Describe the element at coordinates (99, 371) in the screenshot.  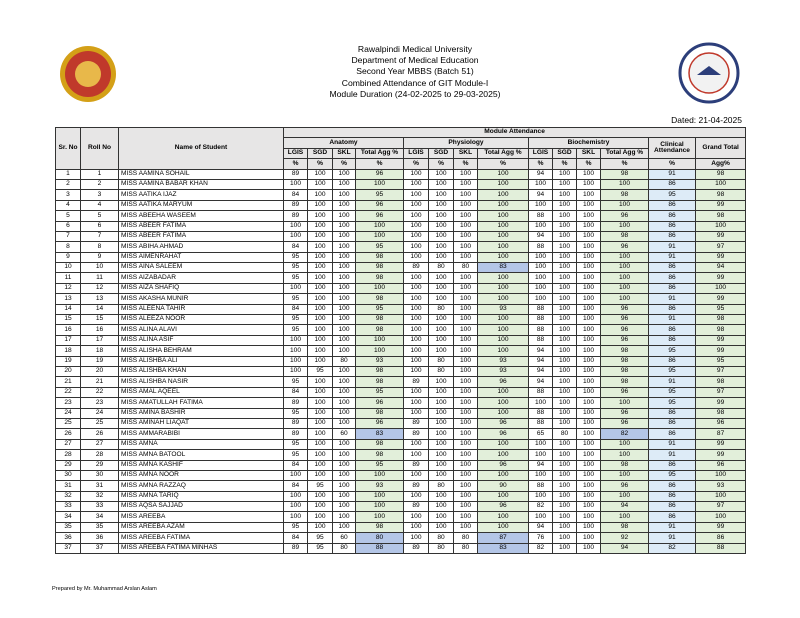
I see `cell: 20` at that location.